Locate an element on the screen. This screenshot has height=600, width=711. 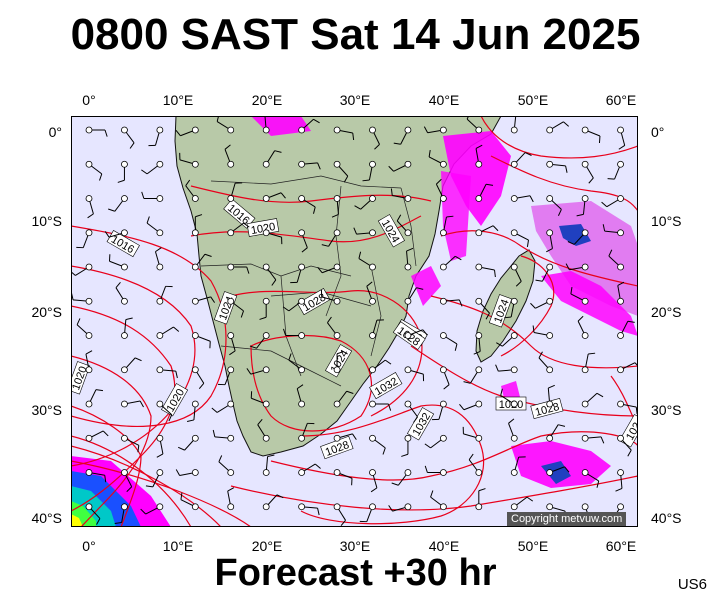
copyright-label: Copyright metvuw.com is located at coordinates (567, 519).